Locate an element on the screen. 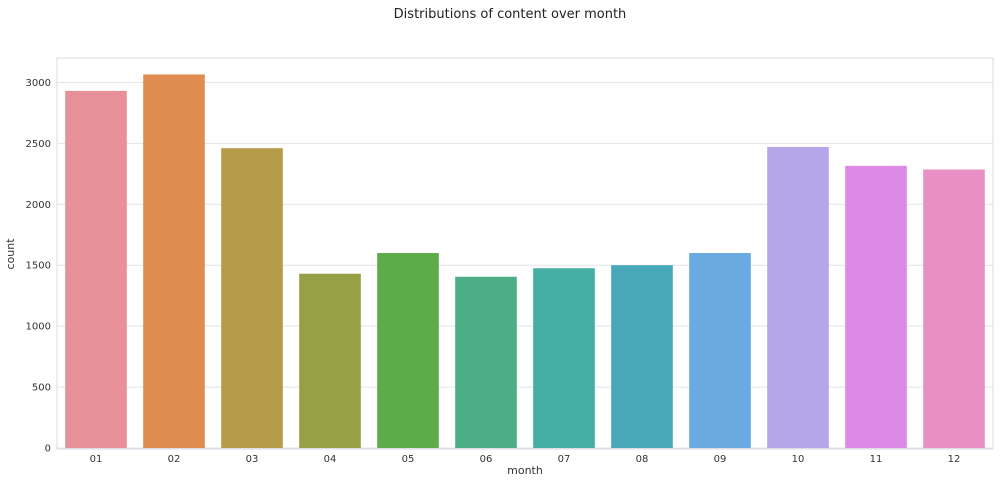  y-tick-label: 1500 is located at coordinates (38, 266).